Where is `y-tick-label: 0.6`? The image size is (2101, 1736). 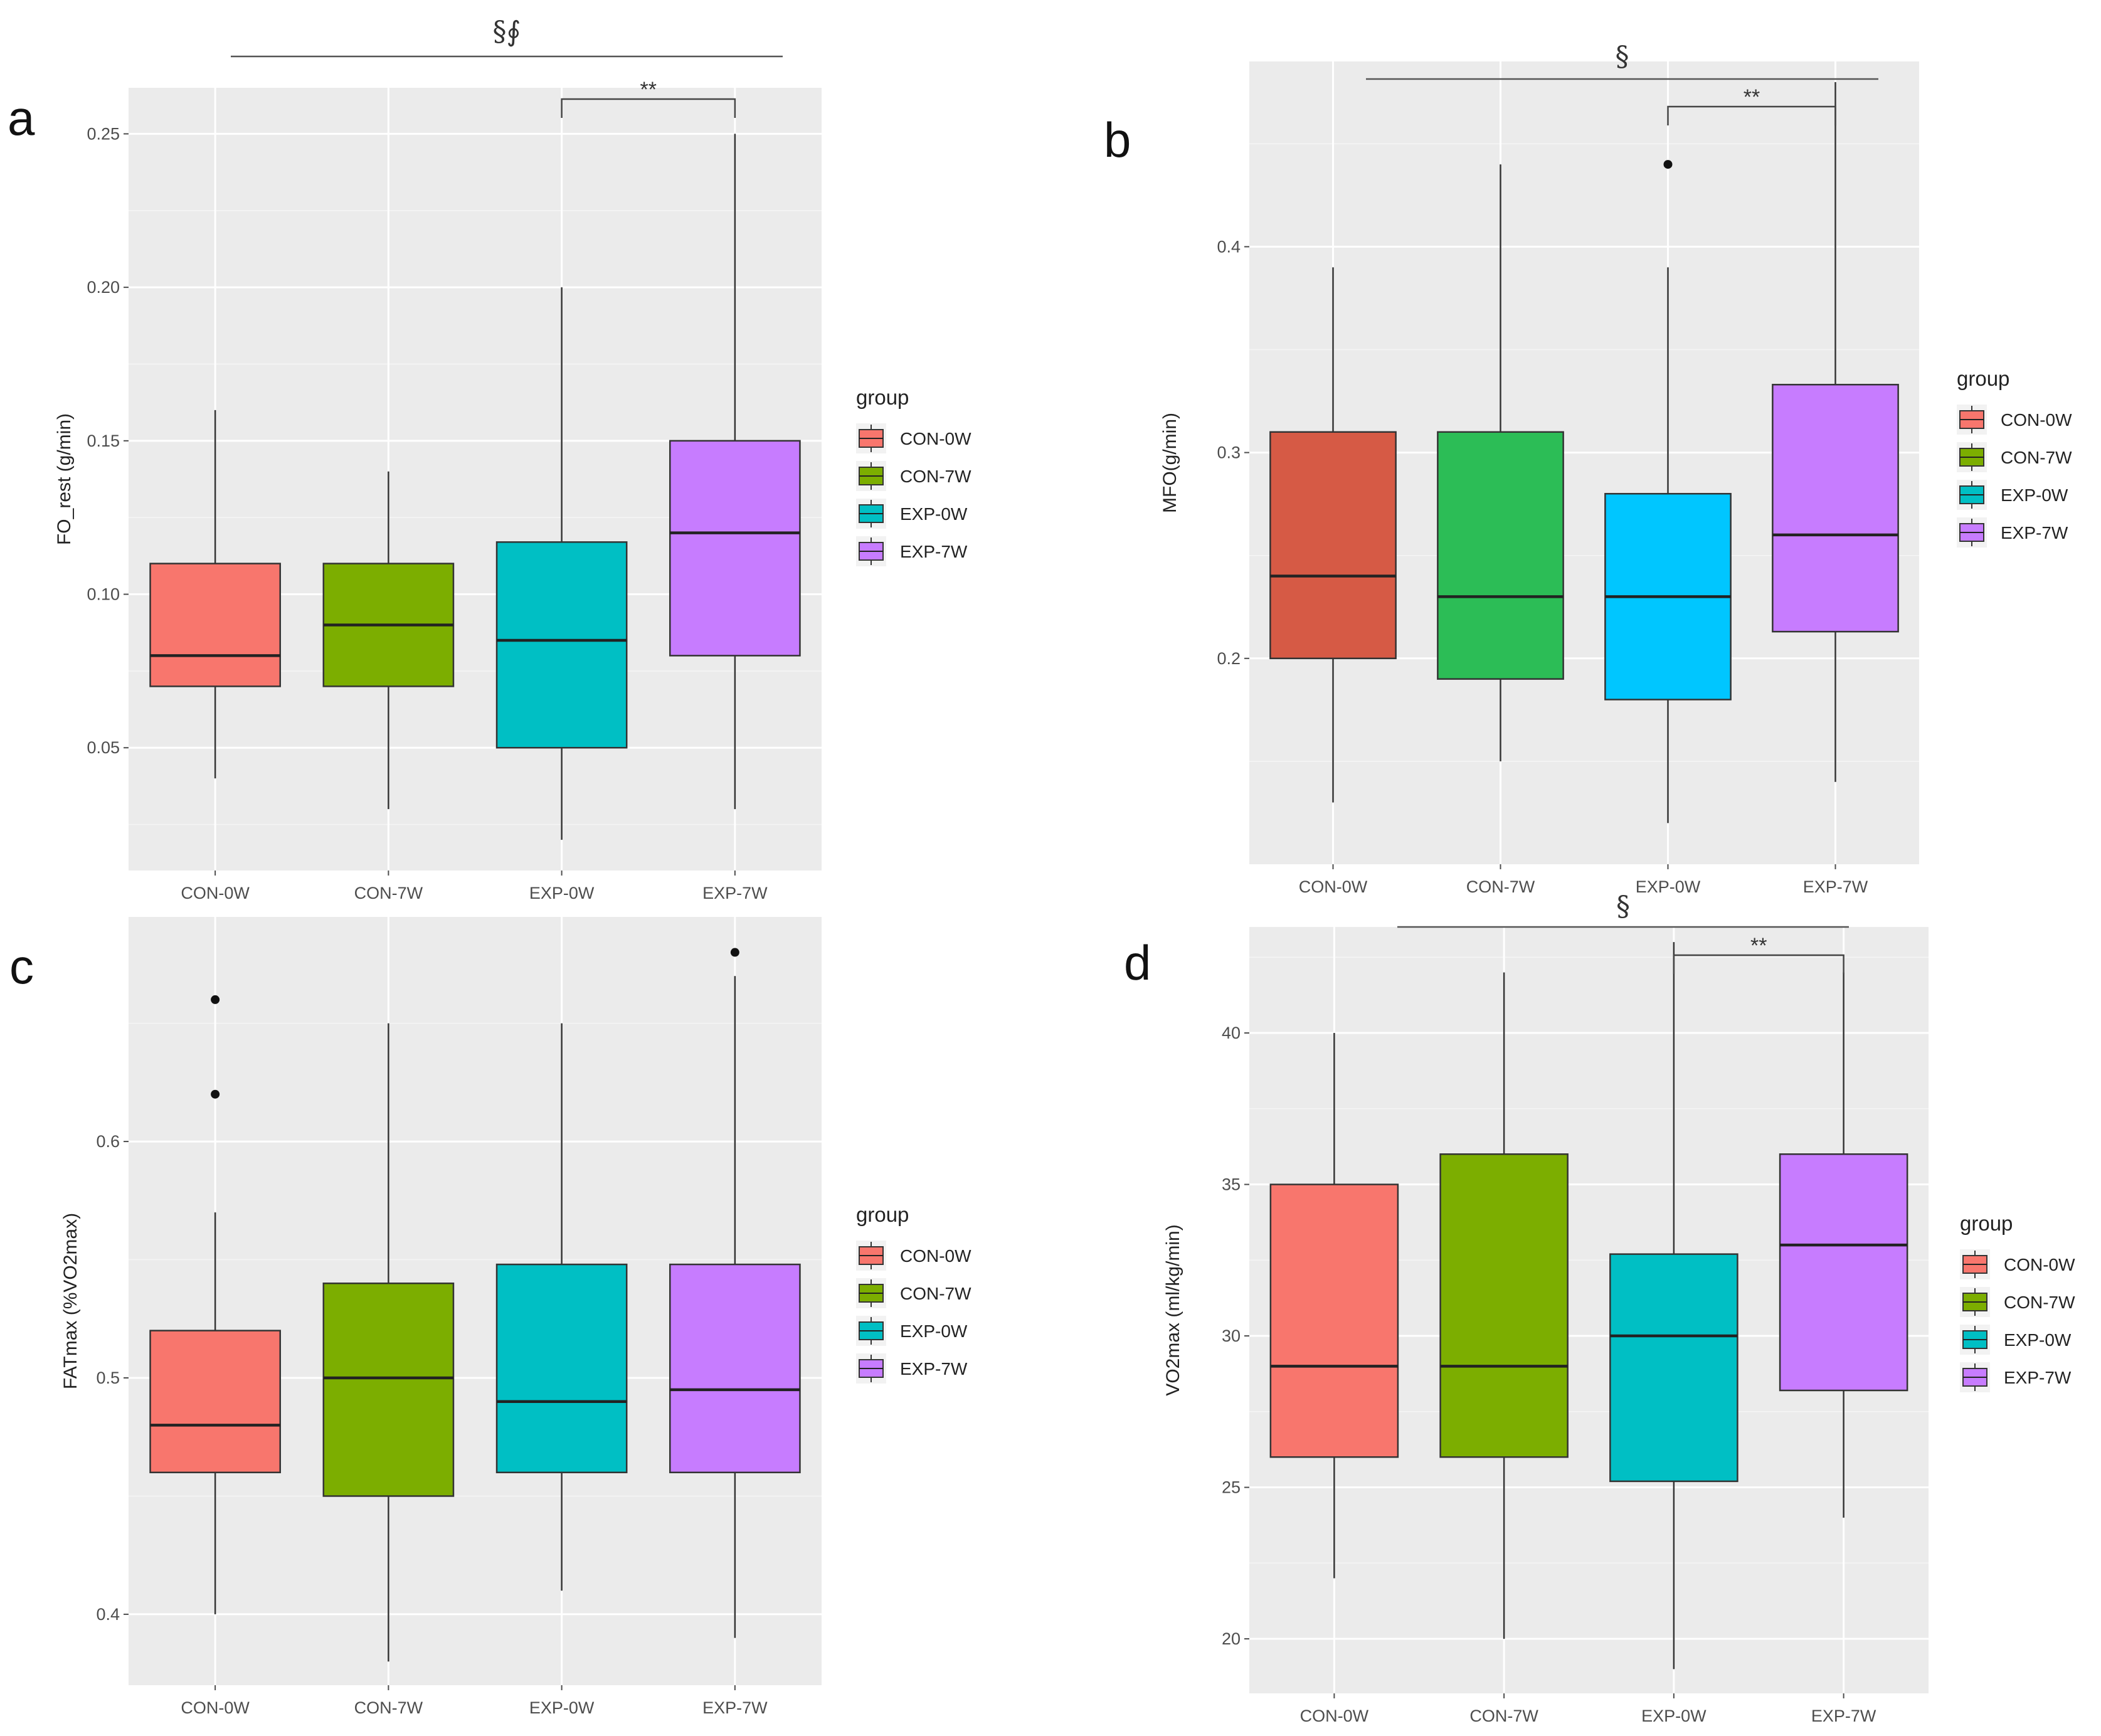
y-tick-label: 0.6 is located at coordinates (108, 1142).